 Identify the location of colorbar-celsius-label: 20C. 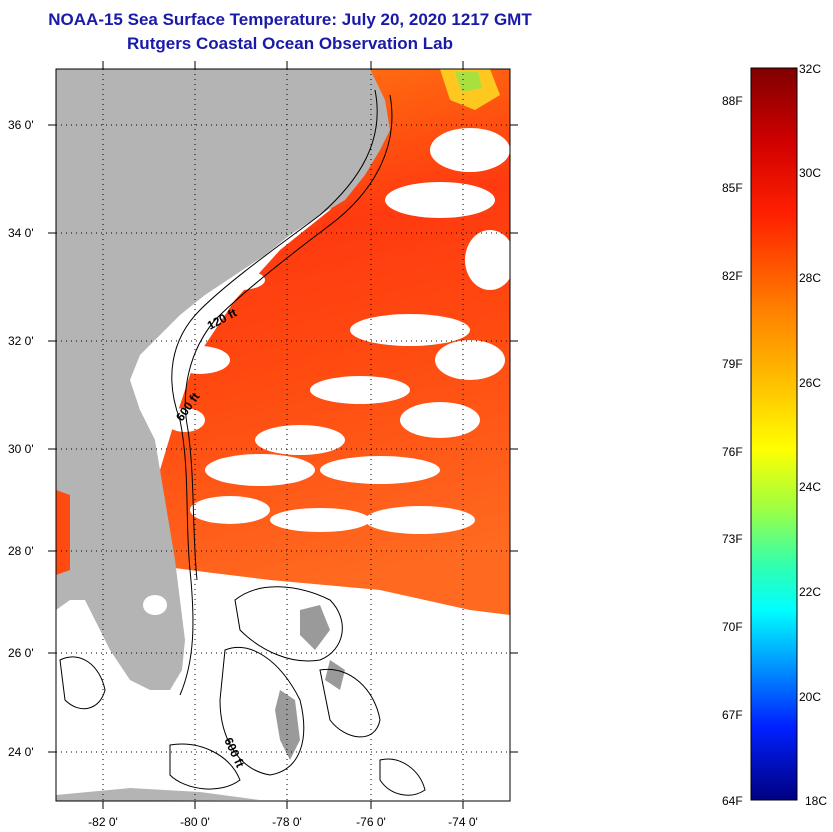
(810, 697).